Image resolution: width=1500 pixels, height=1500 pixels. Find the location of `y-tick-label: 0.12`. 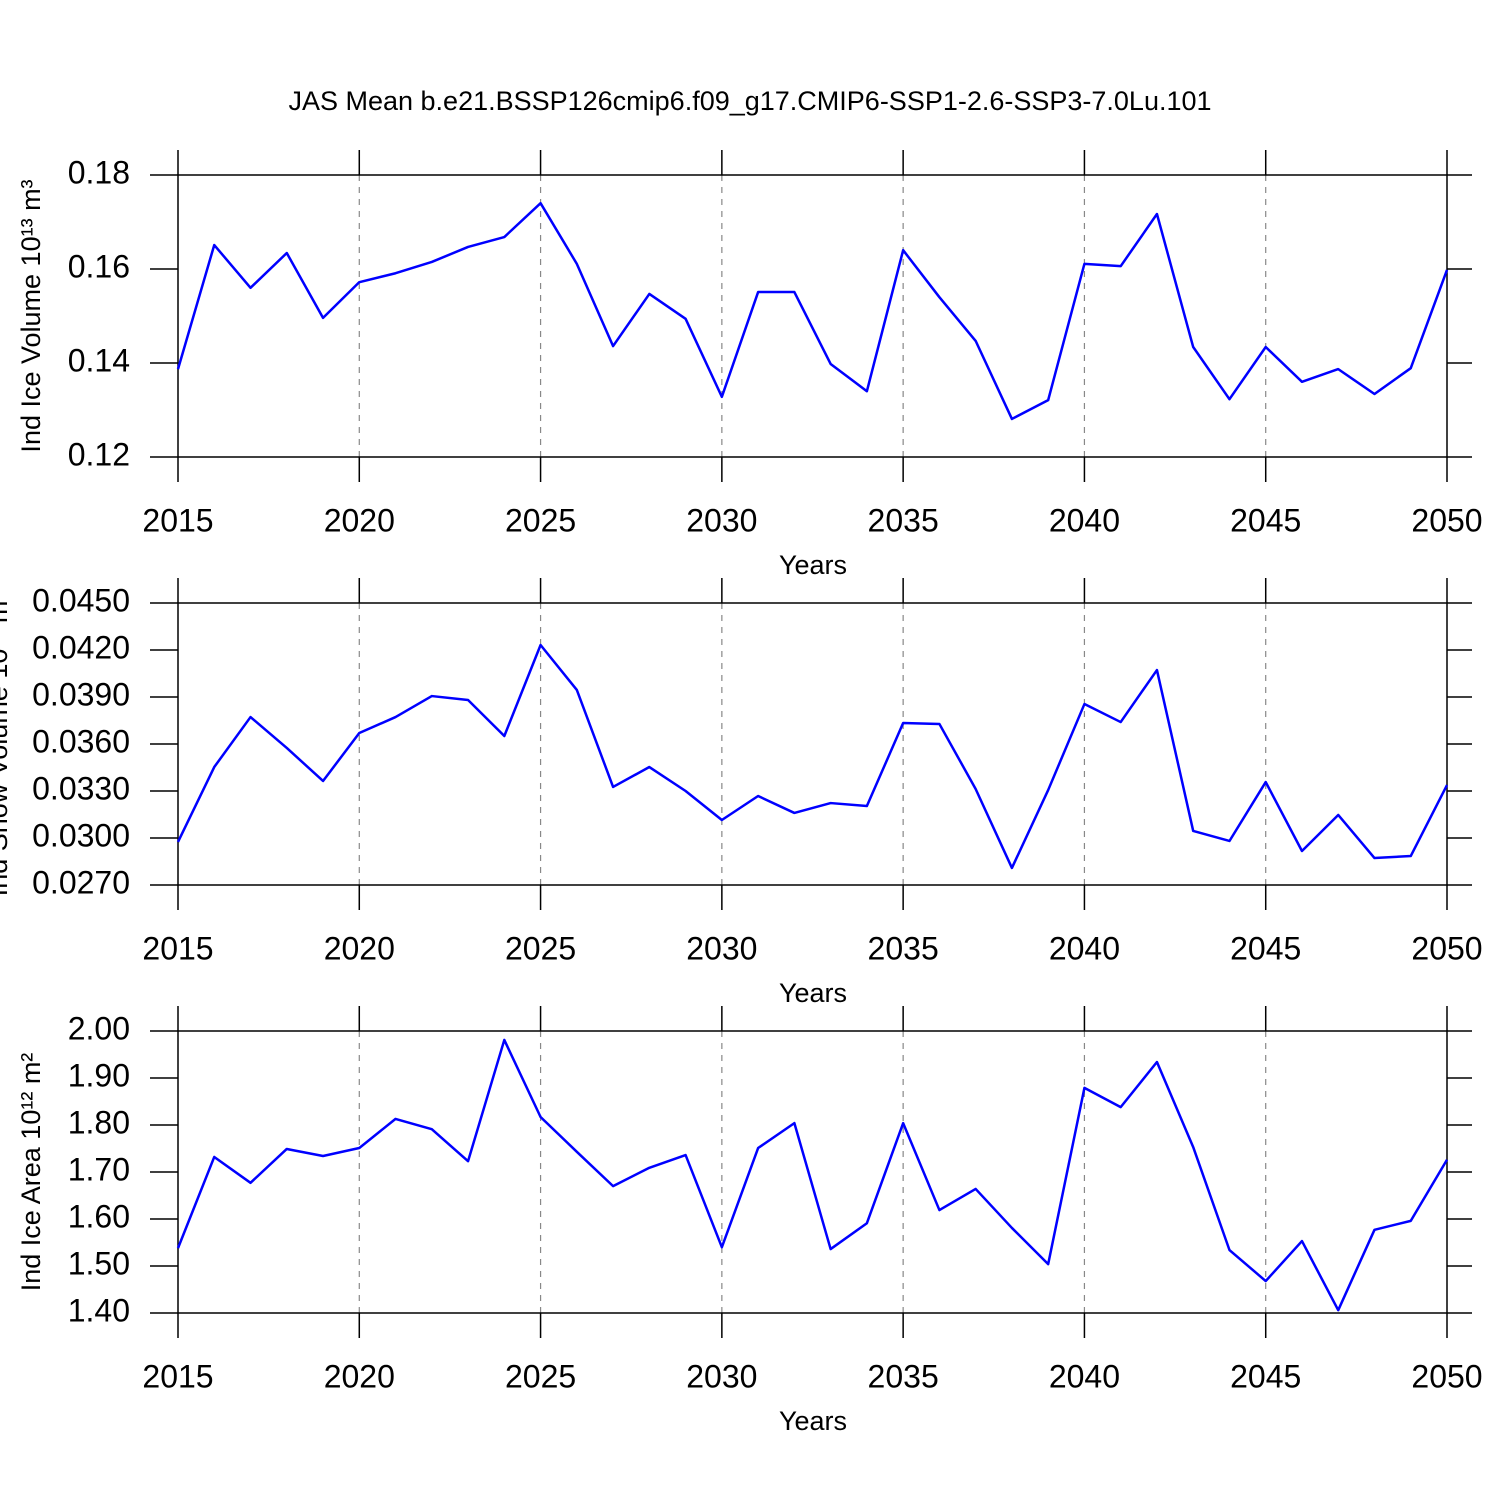

y-tick-label: 0.12 is located at coordinates (99, 454).